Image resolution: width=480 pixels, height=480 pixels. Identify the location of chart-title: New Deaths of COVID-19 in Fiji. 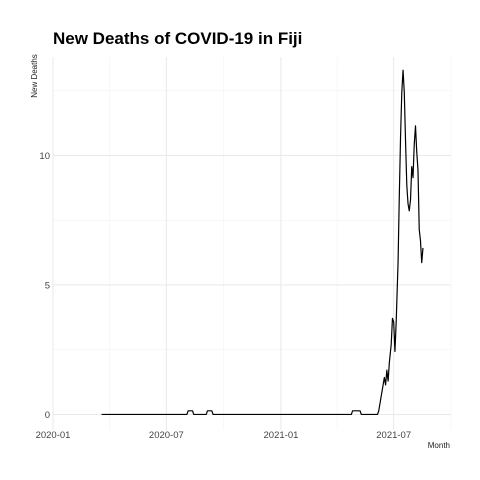
(177, 38).